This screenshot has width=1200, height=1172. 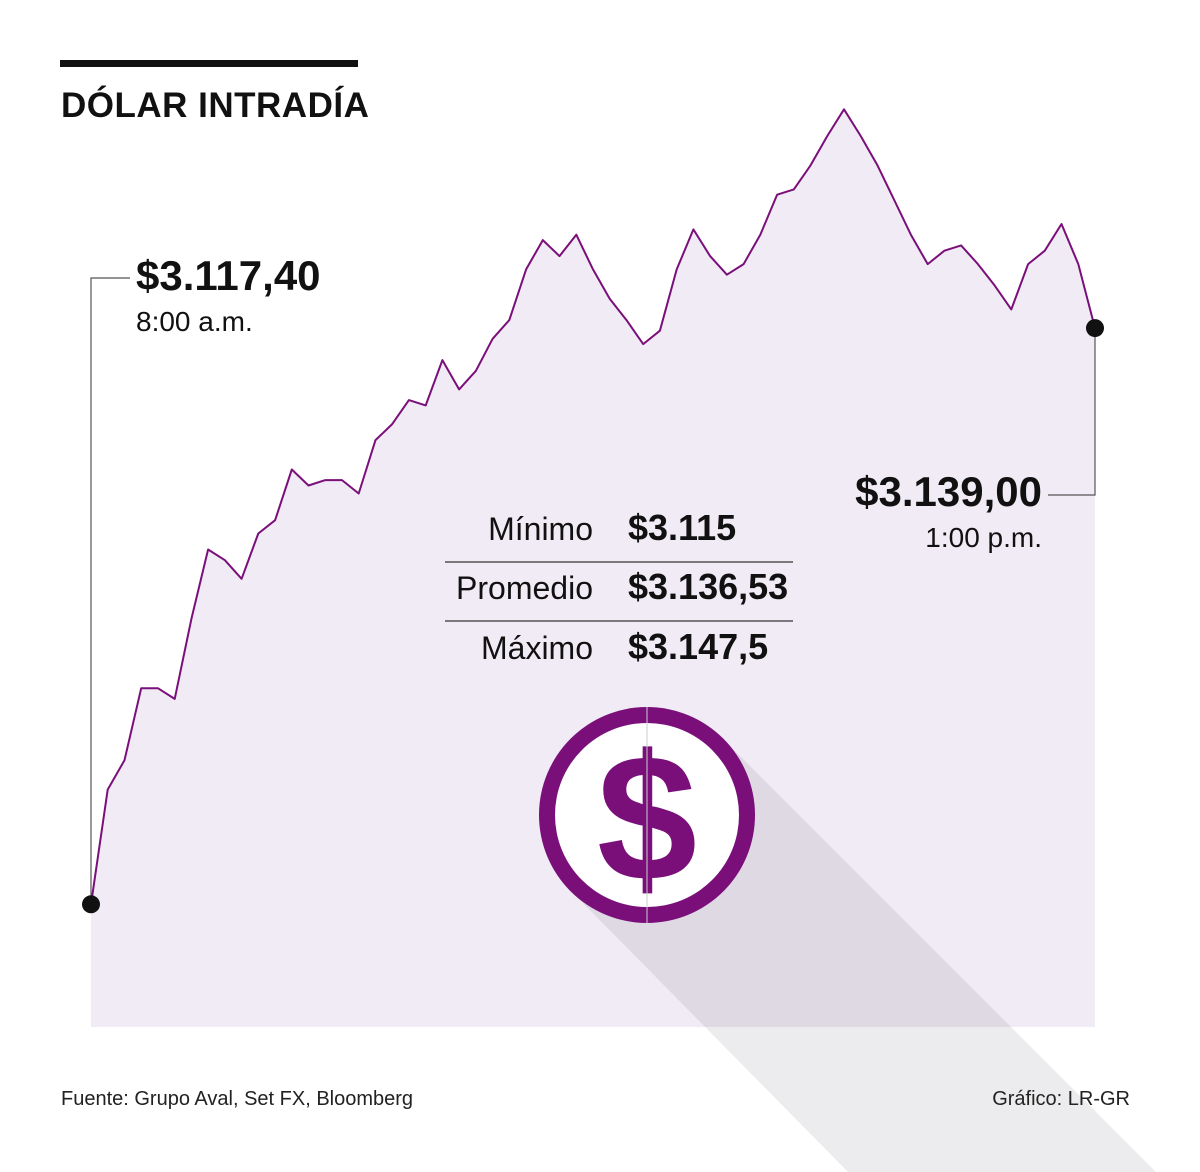 I want to click on start-point, so click(x=91, y=904).